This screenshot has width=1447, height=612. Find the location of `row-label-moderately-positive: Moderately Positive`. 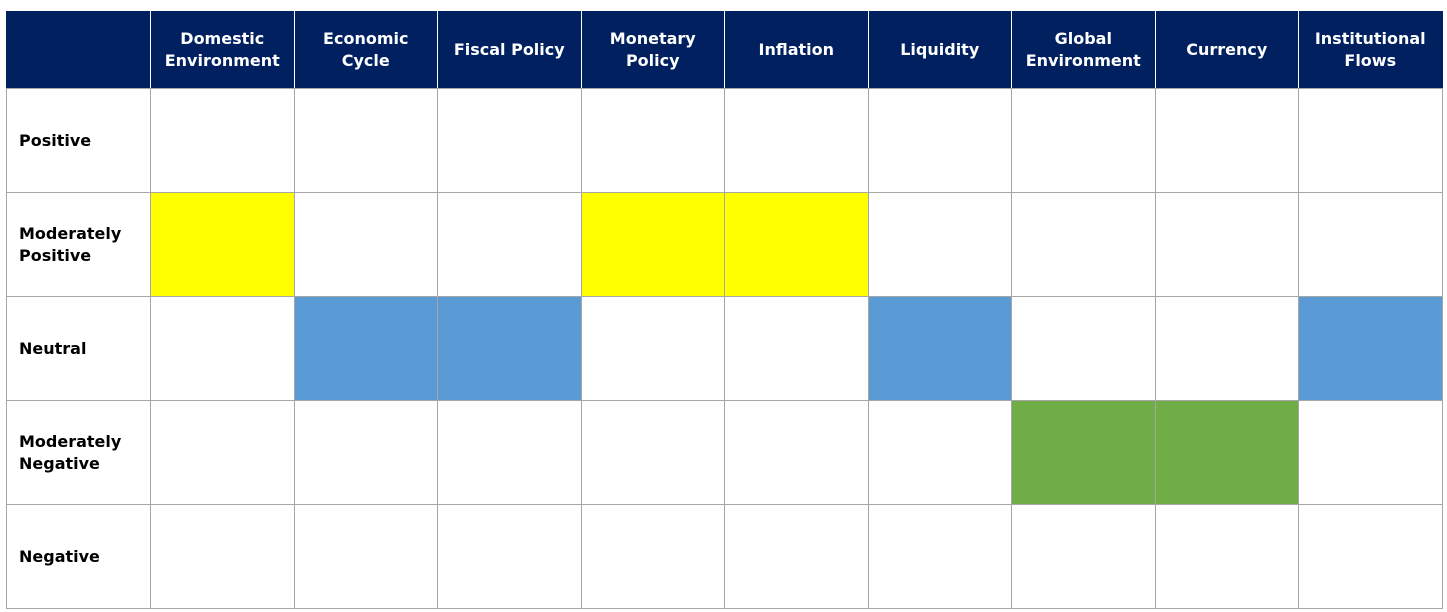

row-label-moderately-positive: Moderately Positive is located at coordinates (78, 244).